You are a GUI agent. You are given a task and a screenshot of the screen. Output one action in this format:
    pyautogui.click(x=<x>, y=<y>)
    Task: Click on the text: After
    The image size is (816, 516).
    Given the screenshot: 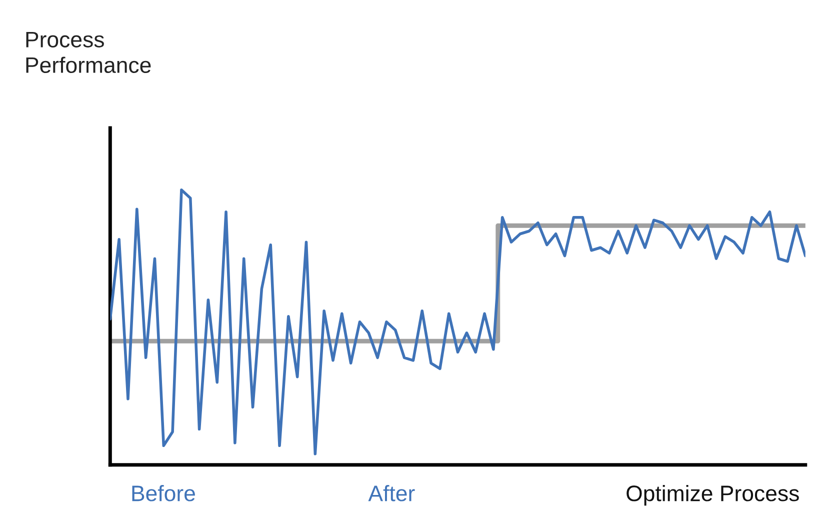 What is the action you would take?
    pyautogui.click(x=391, y=493)
    